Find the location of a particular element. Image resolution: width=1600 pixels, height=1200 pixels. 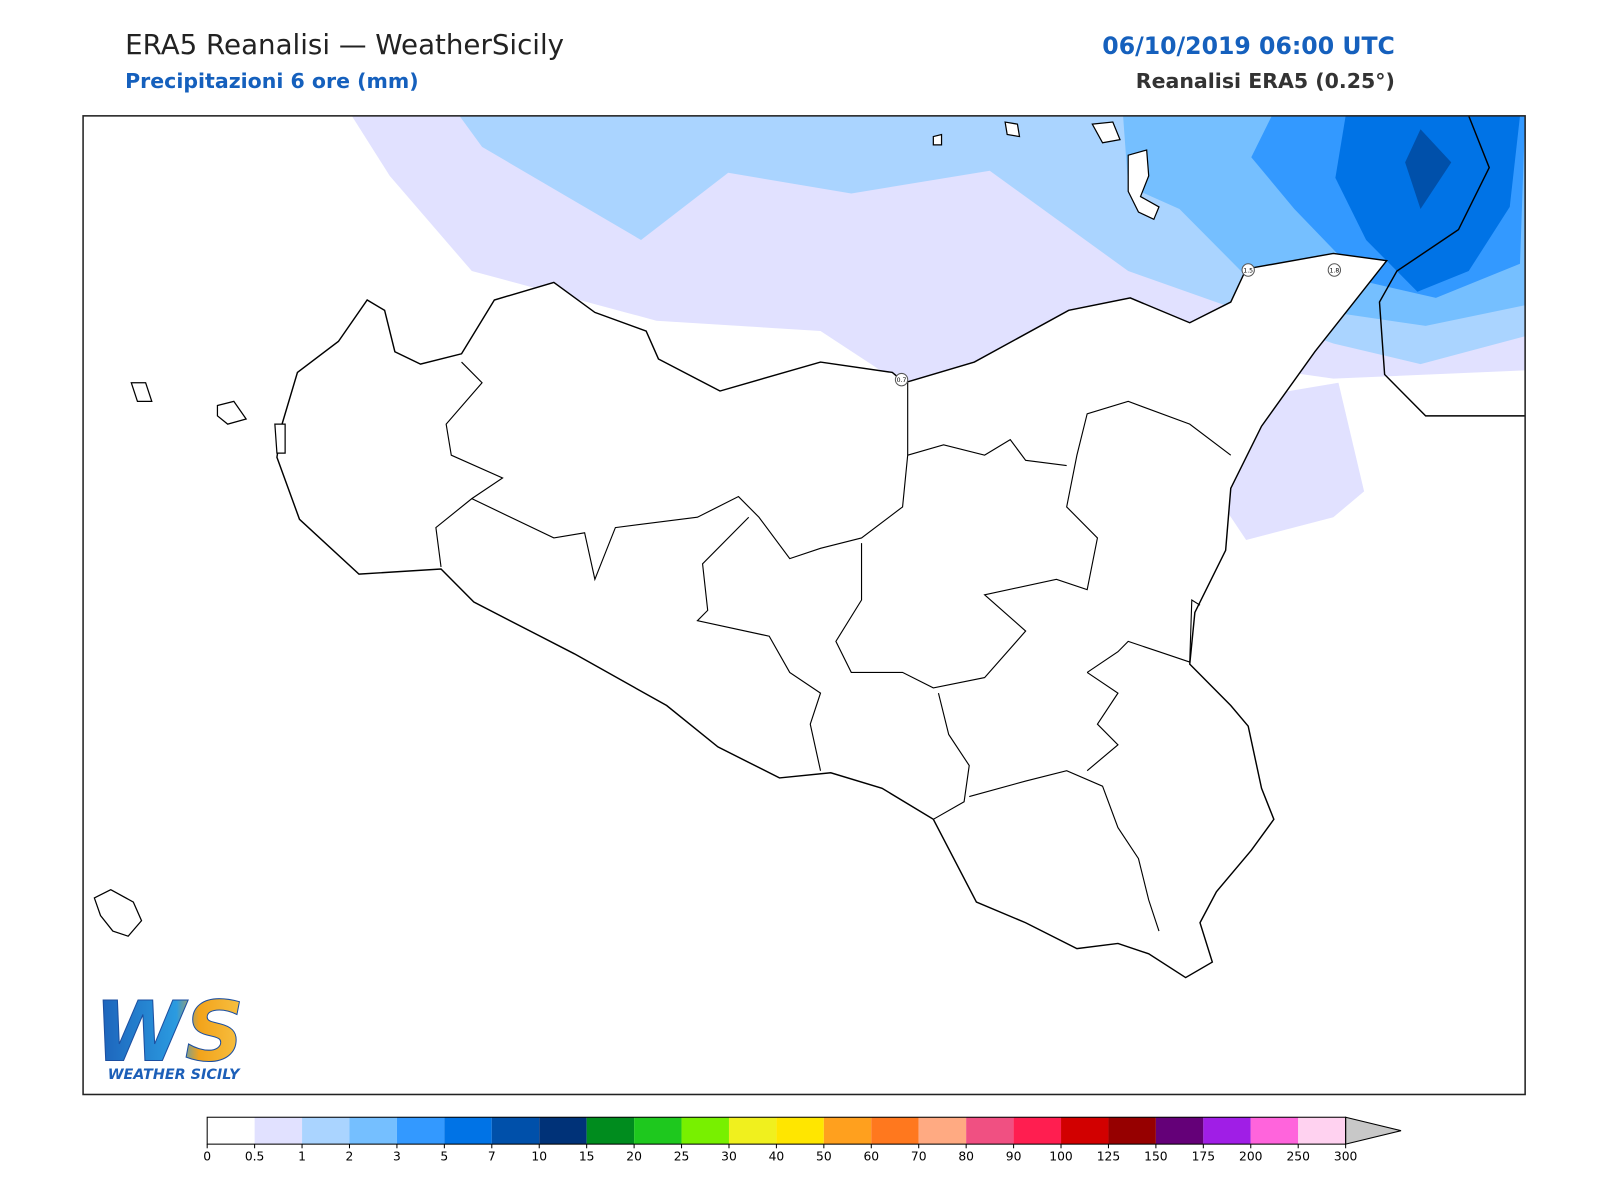

colorbar-tick-label: 100 is located at coordinates (1061, 1157).